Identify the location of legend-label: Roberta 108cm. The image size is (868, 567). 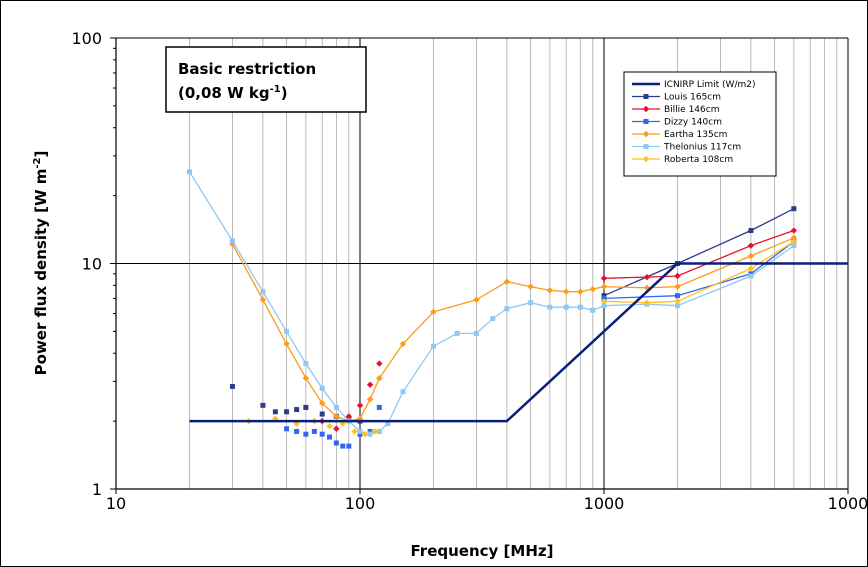
(698, 160).